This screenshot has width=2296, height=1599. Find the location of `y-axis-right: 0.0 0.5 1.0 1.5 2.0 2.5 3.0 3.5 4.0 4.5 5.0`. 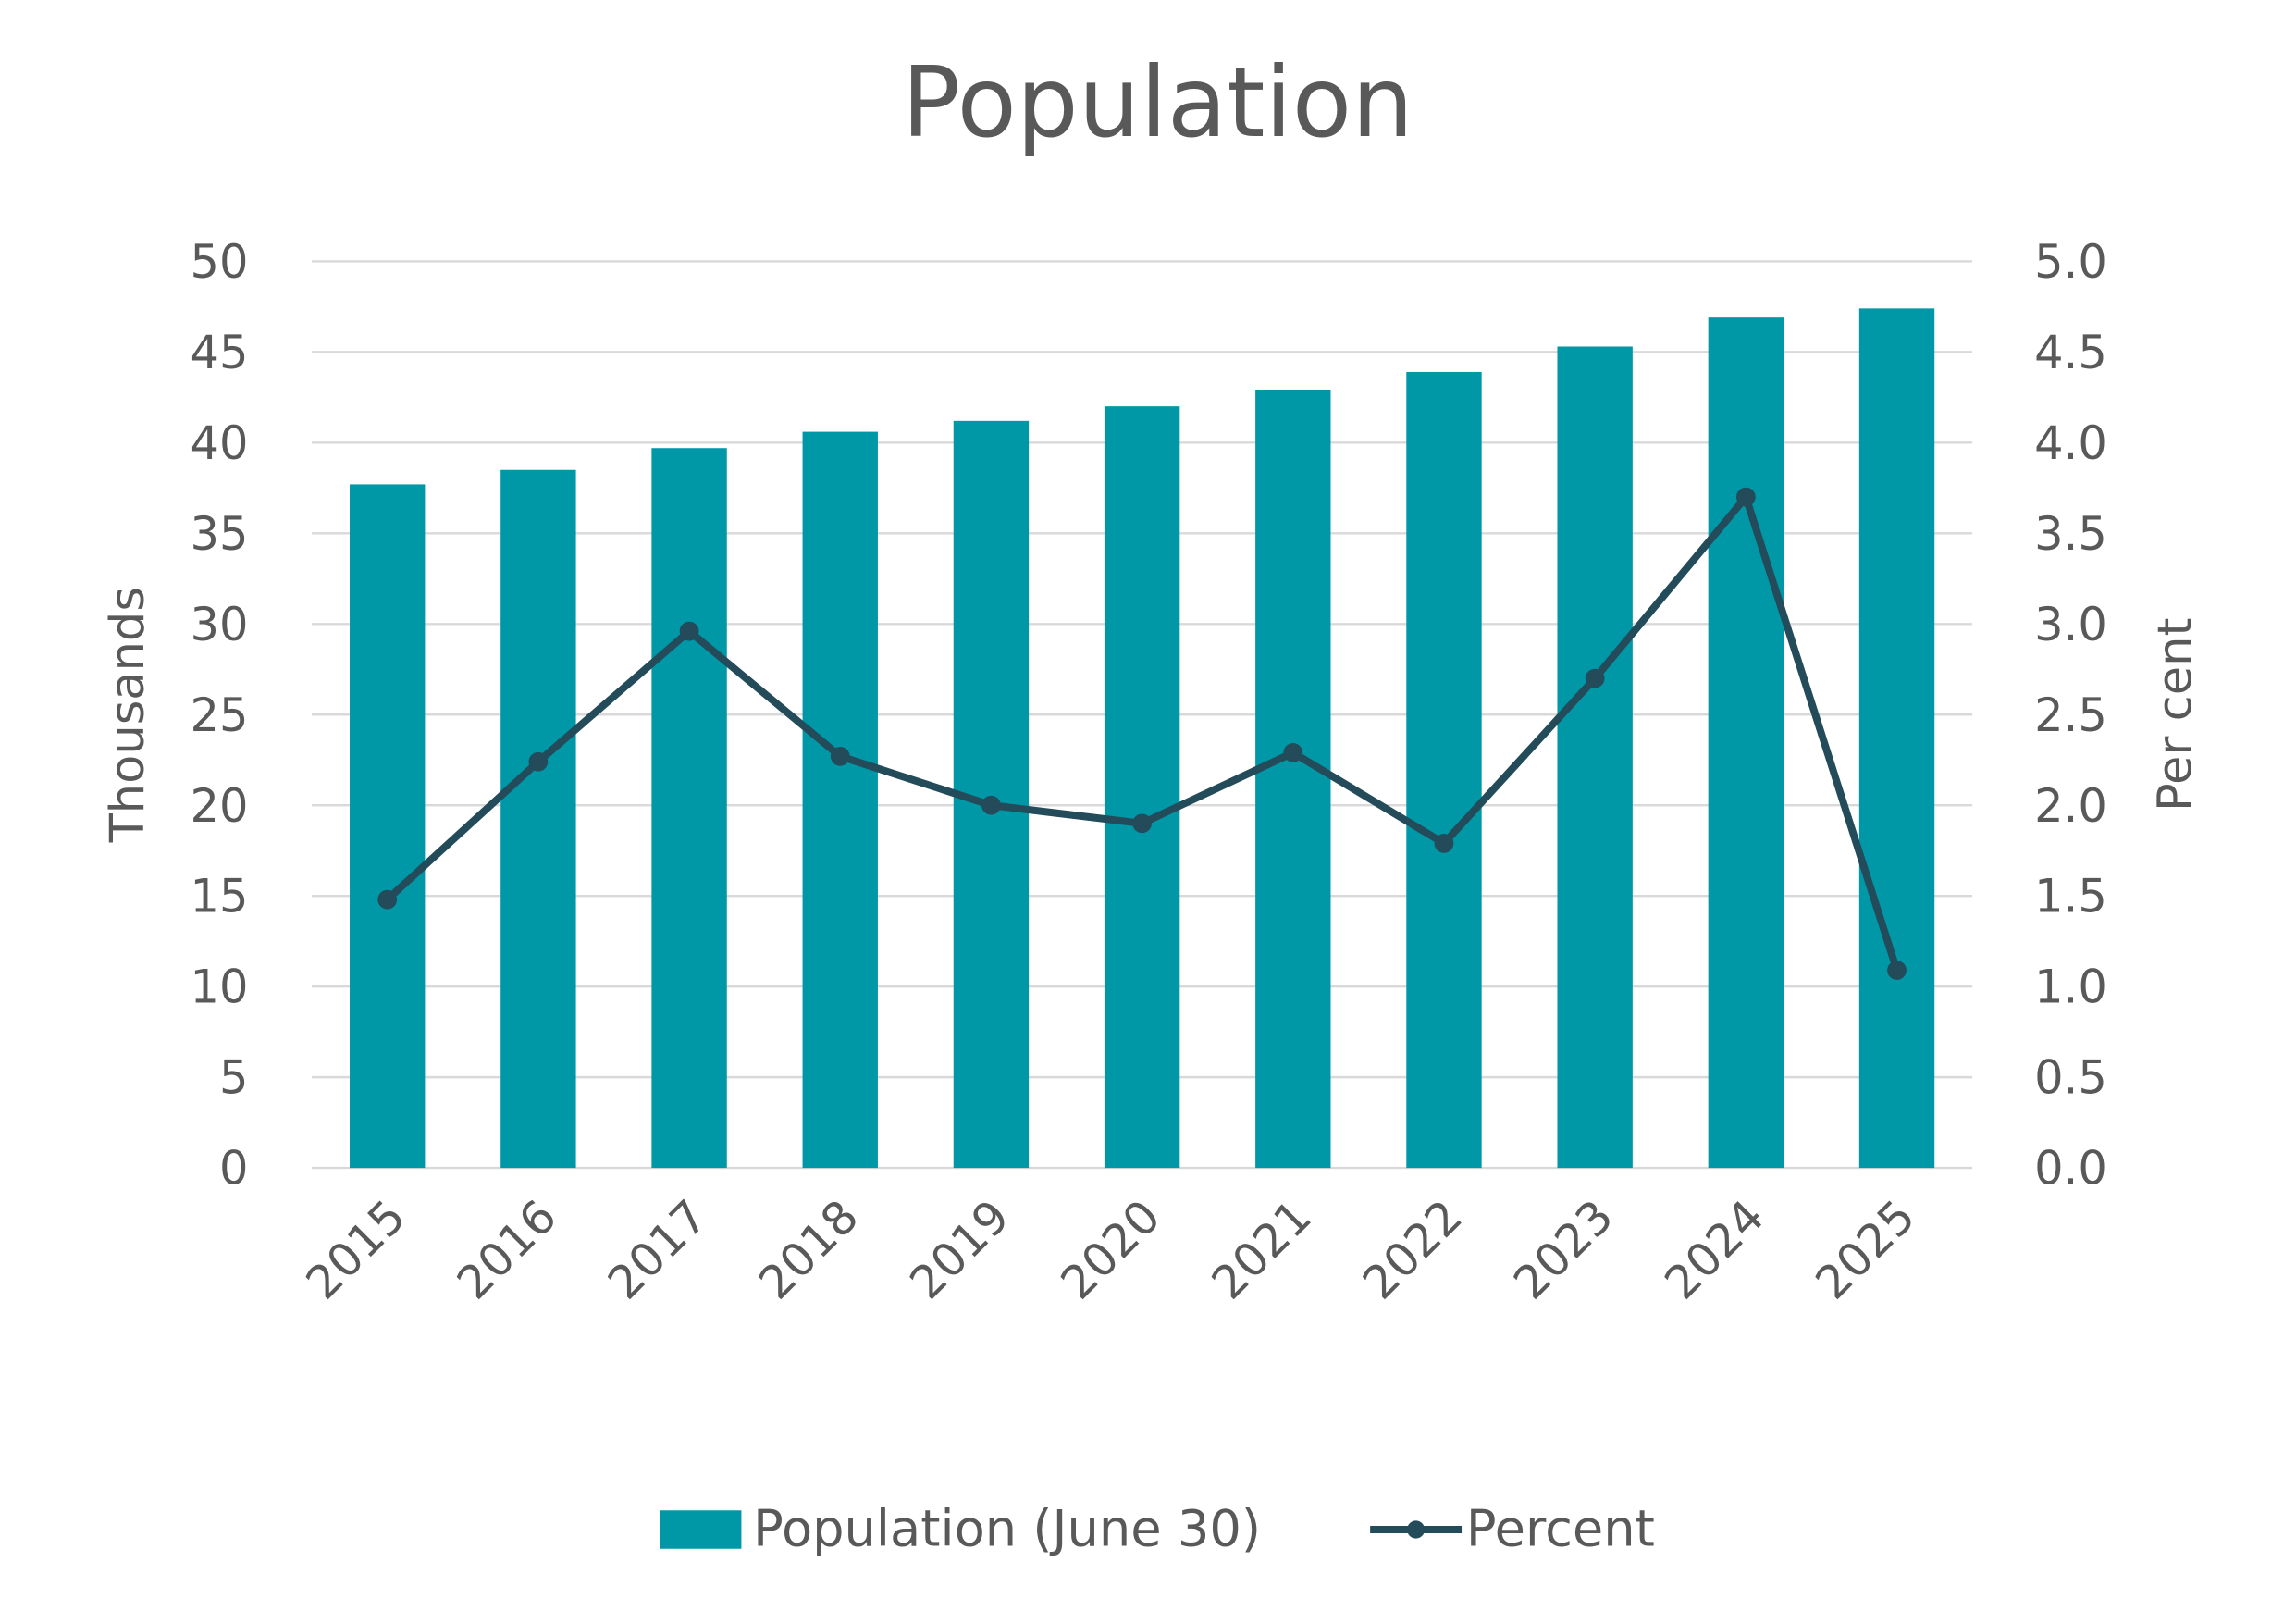

y-axis-right: 0.0 0.5 1.0 1.5 2.0 2.5 3.0 3.5 4.0 4.5 5.0 is located at coordinates (2070, 715).